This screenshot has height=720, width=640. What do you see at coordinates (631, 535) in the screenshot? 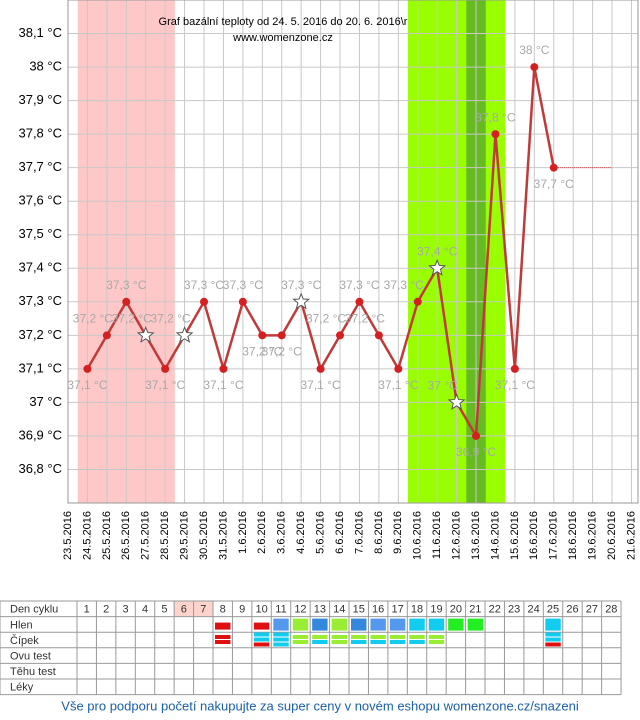
I see `x-tick-label: 21.6.2016` at bounding box center [631, 535].